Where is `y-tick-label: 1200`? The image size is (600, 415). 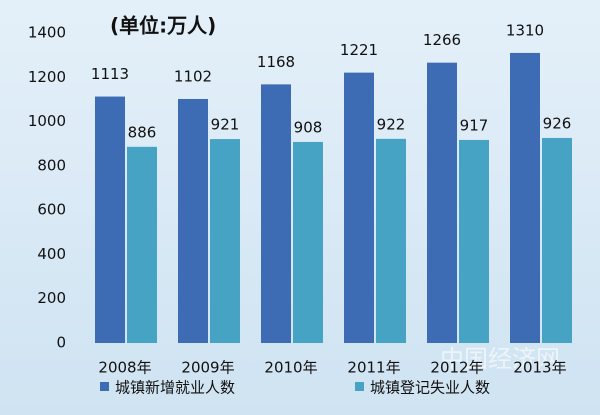 y-tick-label: 1200 is located at coordinates (47, 77).